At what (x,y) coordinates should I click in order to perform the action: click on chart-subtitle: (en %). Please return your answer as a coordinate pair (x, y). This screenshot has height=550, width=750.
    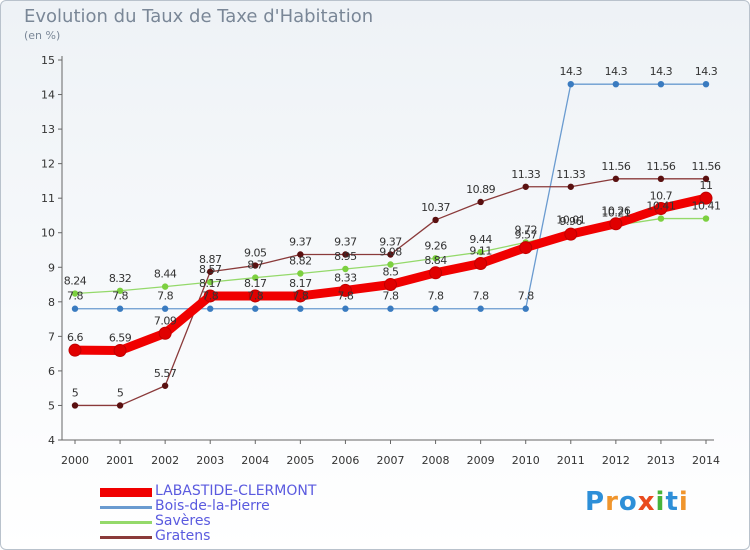
    Looking at the image, I should click on (42, 35).